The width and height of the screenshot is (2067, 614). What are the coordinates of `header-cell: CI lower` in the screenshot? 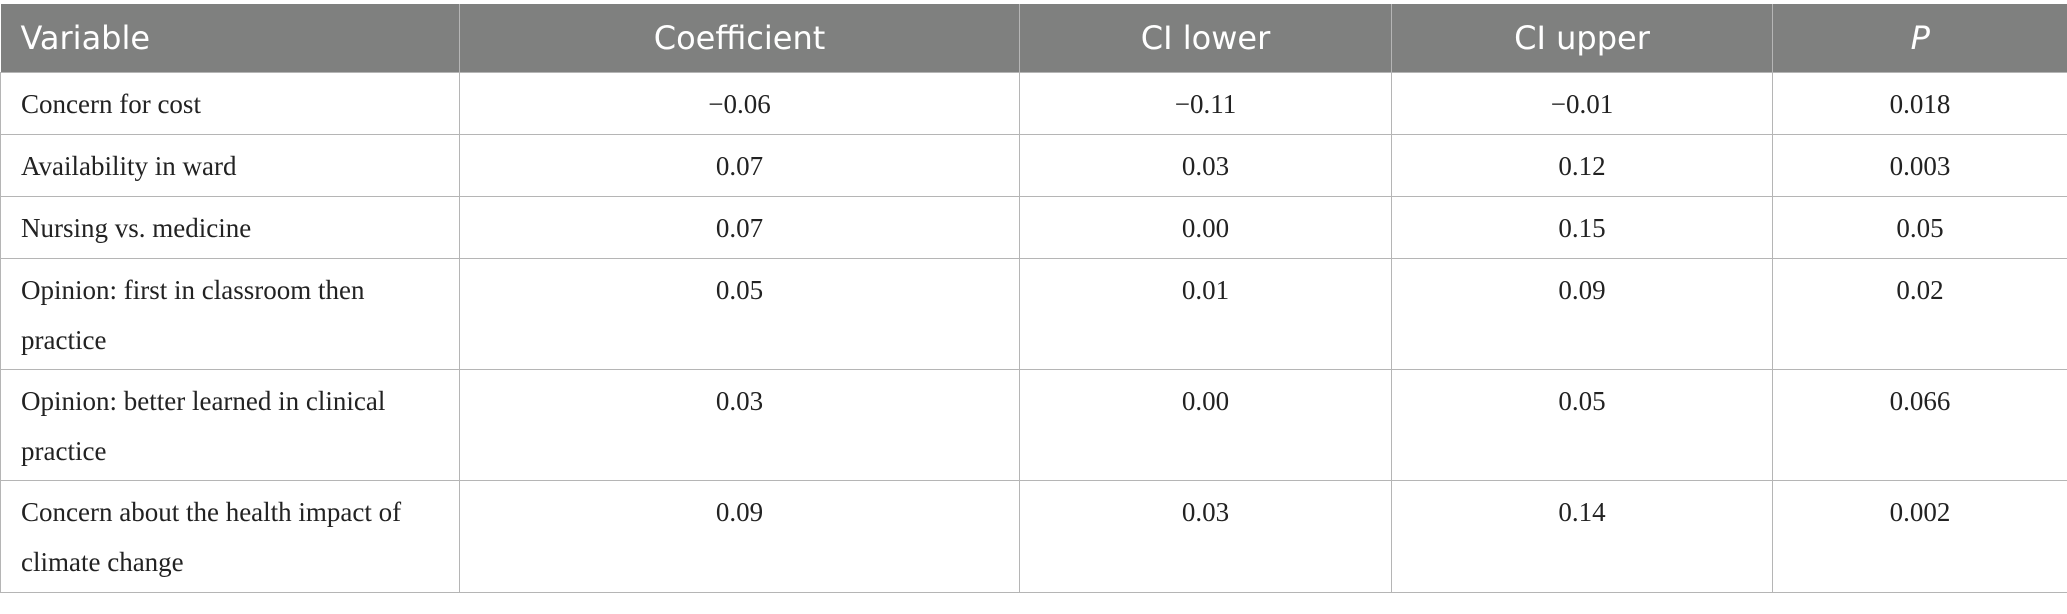 It's located at (1206, 38).